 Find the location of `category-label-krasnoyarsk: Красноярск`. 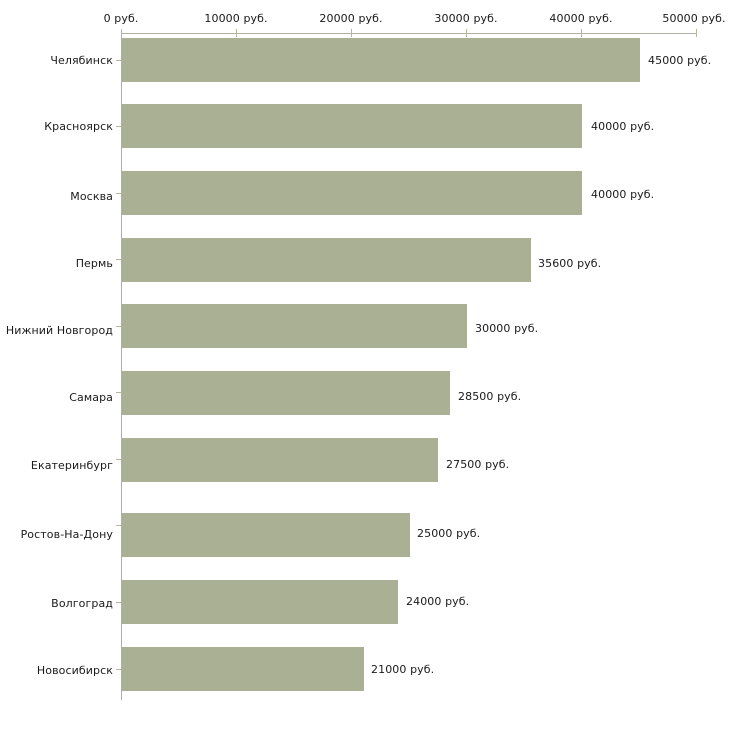

category-label-krasnoyarsk: Красноярск is located at coordinates (78, 126).